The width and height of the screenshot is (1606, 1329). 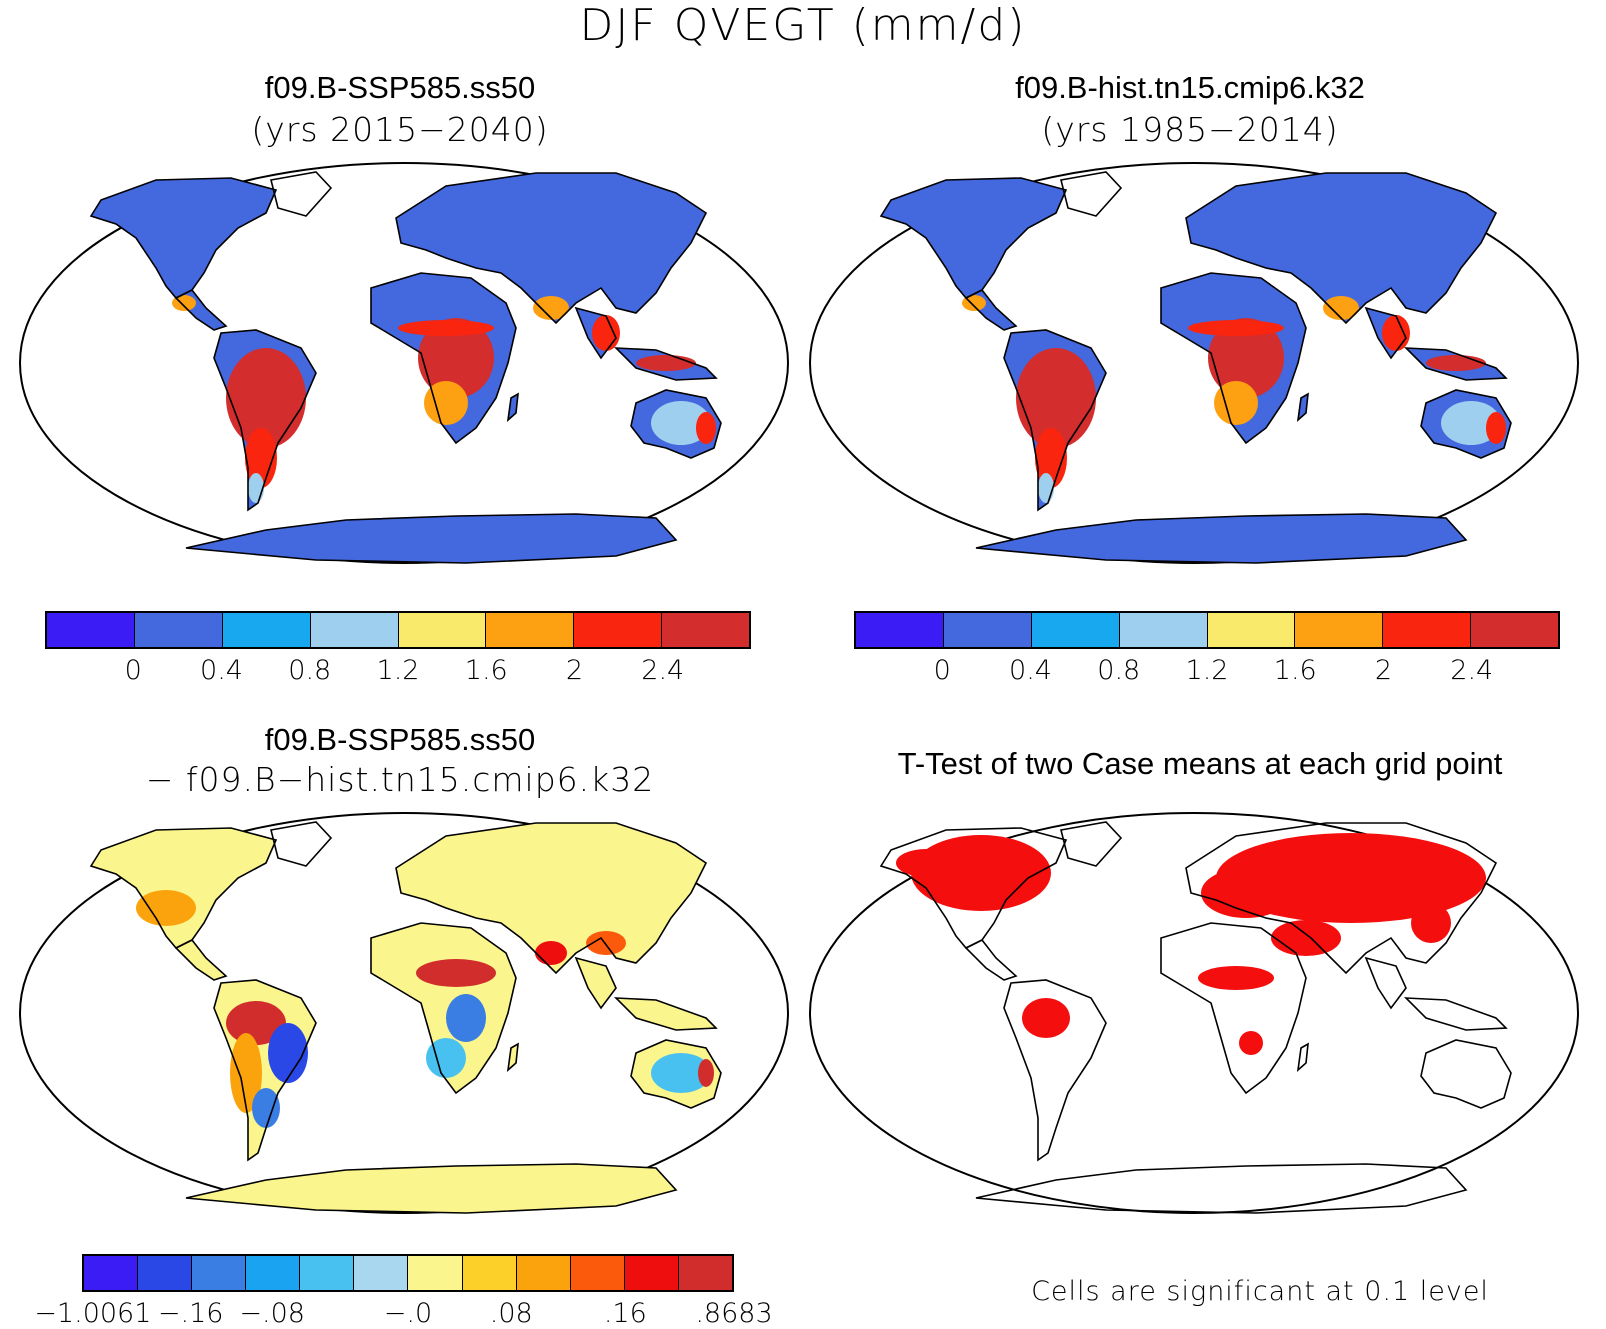 What do you see at coordinates (1236, 978) in the screenshot?
I see `sahel-significant-region` at bounding box center [1236, 978].